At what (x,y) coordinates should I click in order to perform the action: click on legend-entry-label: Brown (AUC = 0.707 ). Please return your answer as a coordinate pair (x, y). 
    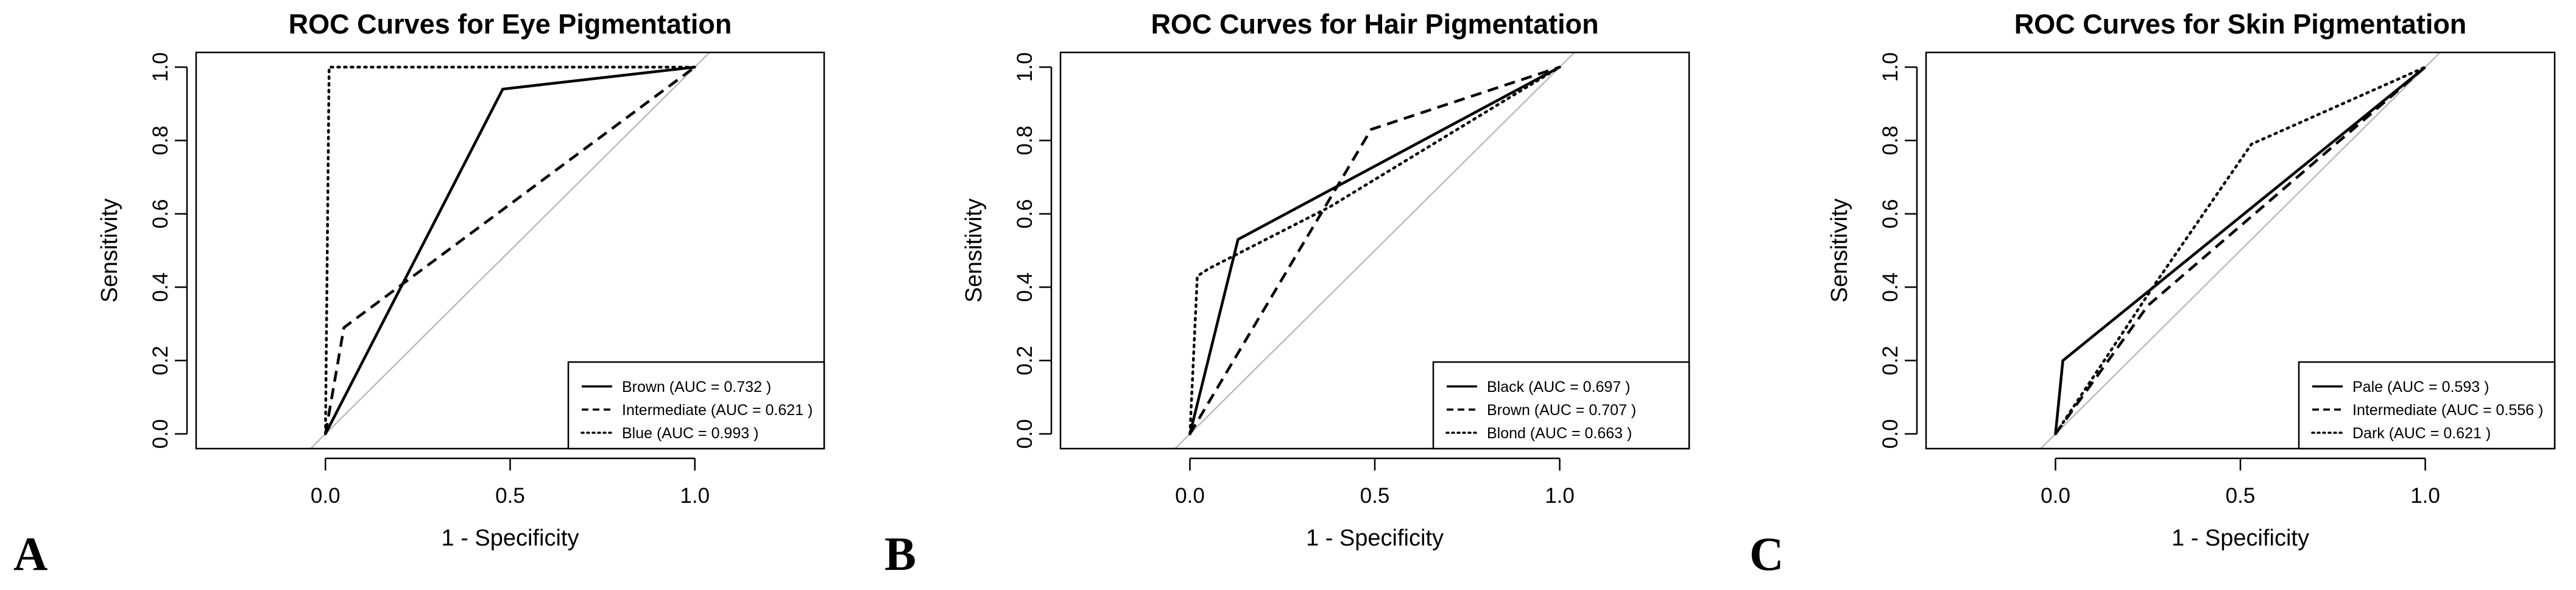
    Looking at the image, I should click on (1561, 410).